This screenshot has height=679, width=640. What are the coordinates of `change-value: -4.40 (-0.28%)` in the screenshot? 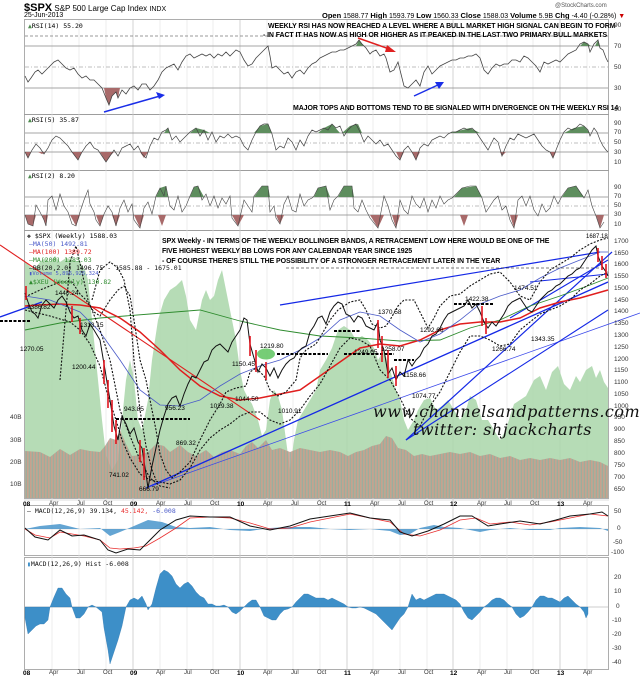 It's located at (594, 16).